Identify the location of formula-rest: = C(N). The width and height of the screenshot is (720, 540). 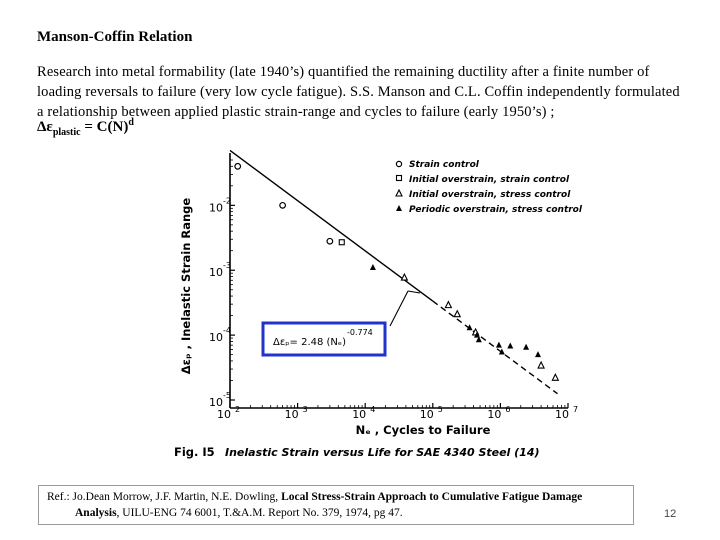
(104, 127).